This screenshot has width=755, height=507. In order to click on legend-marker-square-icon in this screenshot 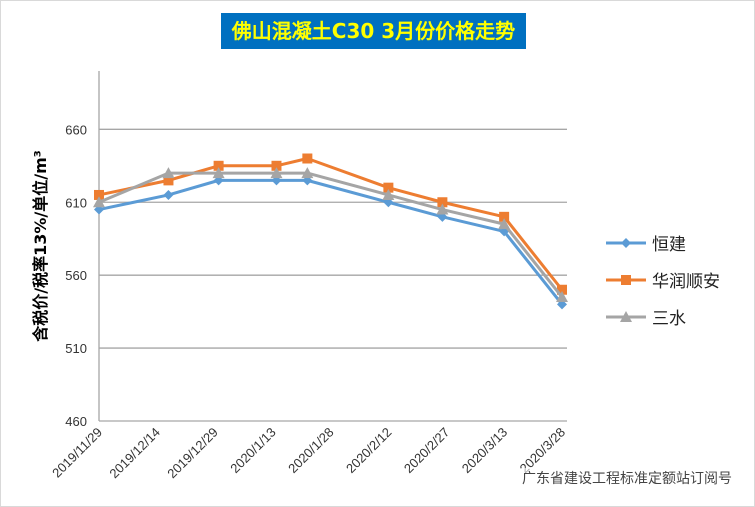, I will do `click(626, 282)`.